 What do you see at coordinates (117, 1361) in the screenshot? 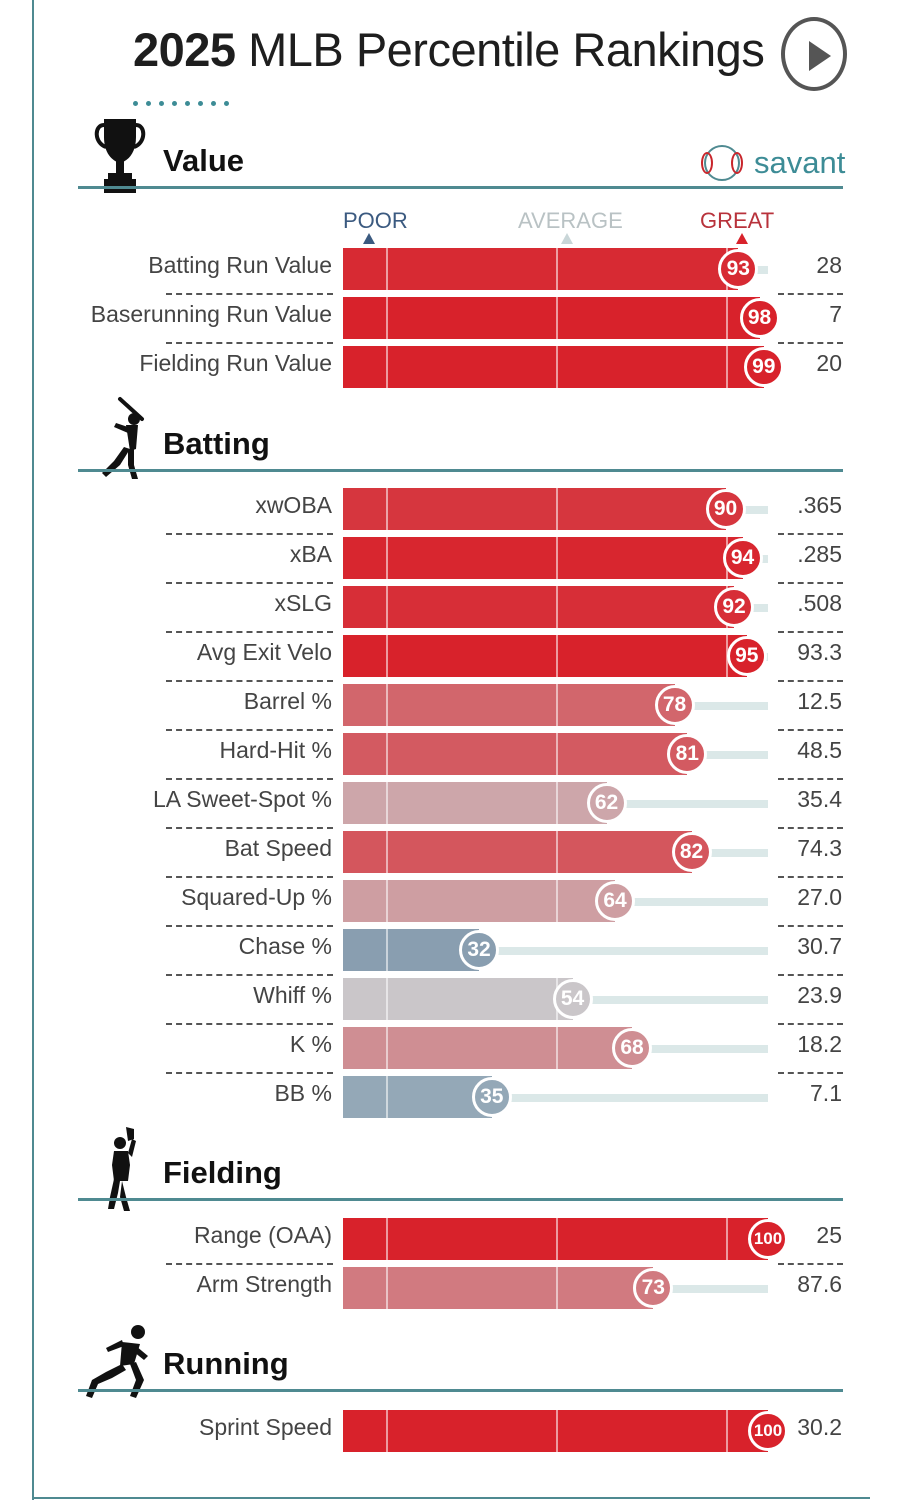
I see `runner-icon` at bounding box center [117, 1361].